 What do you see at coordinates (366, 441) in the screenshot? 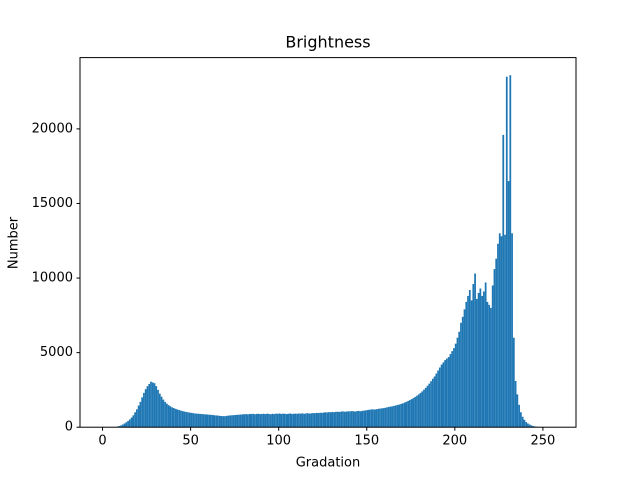
I see `x-tick-label: 150` at bounding box center [366, 441].